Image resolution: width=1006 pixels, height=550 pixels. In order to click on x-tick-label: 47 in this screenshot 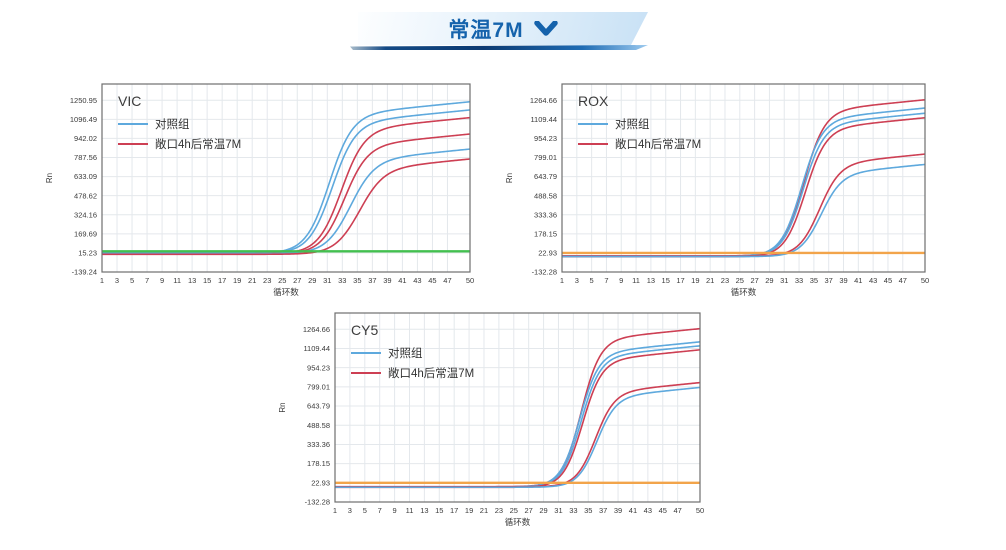, I will do `click(447, 280)`.